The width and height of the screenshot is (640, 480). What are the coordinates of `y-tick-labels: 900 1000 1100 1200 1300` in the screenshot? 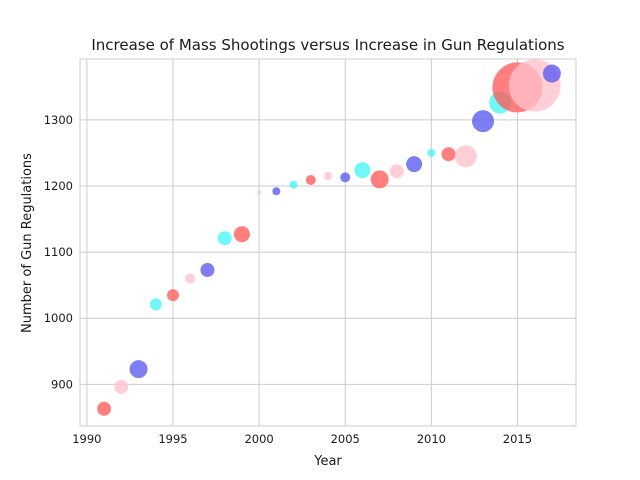 It's located at (58, 252).